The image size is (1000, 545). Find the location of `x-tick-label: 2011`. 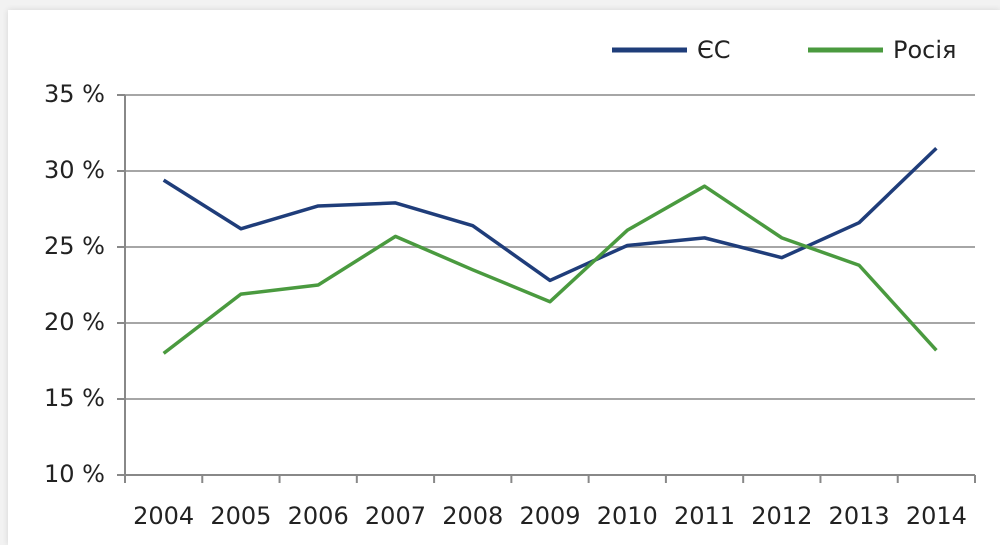

x-tick-label: 2011 is located at coordinates (704, 516).